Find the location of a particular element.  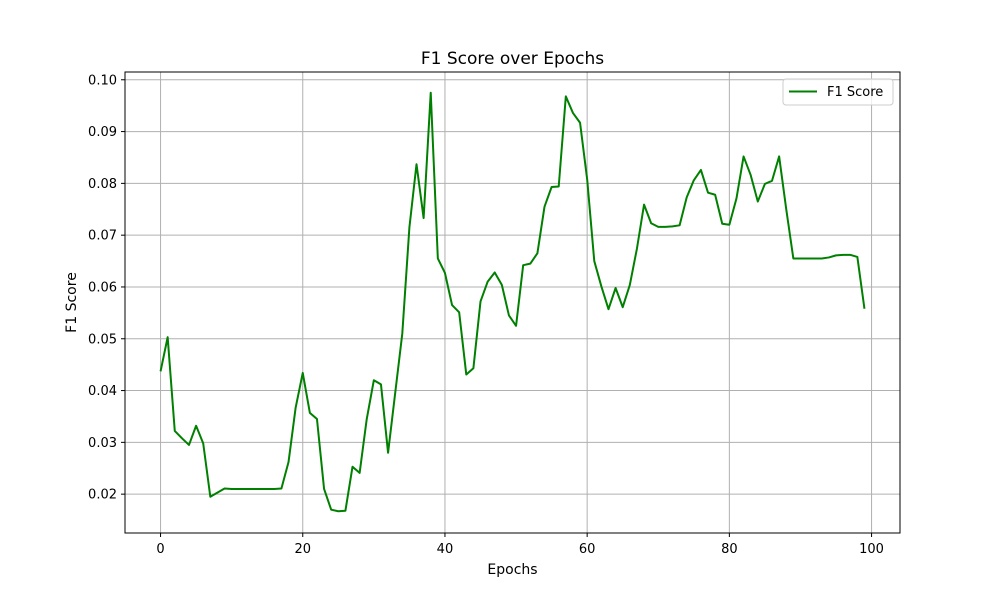

y-axis-label: F1 Score is located at coordinates (72, 302).